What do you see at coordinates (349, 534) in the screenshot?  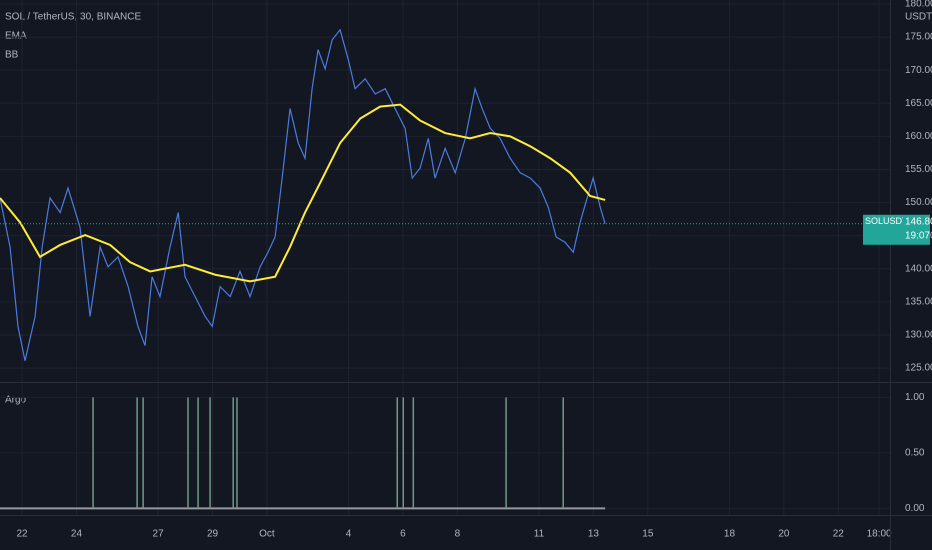 I see `x-tick-label: 4` at bounding box center [349, 534].